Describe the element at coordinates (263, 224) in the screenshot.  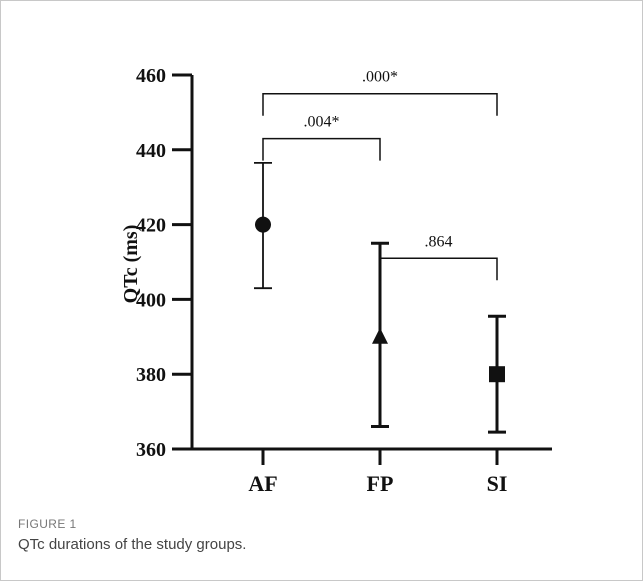
I see `data-point-af` at that location.